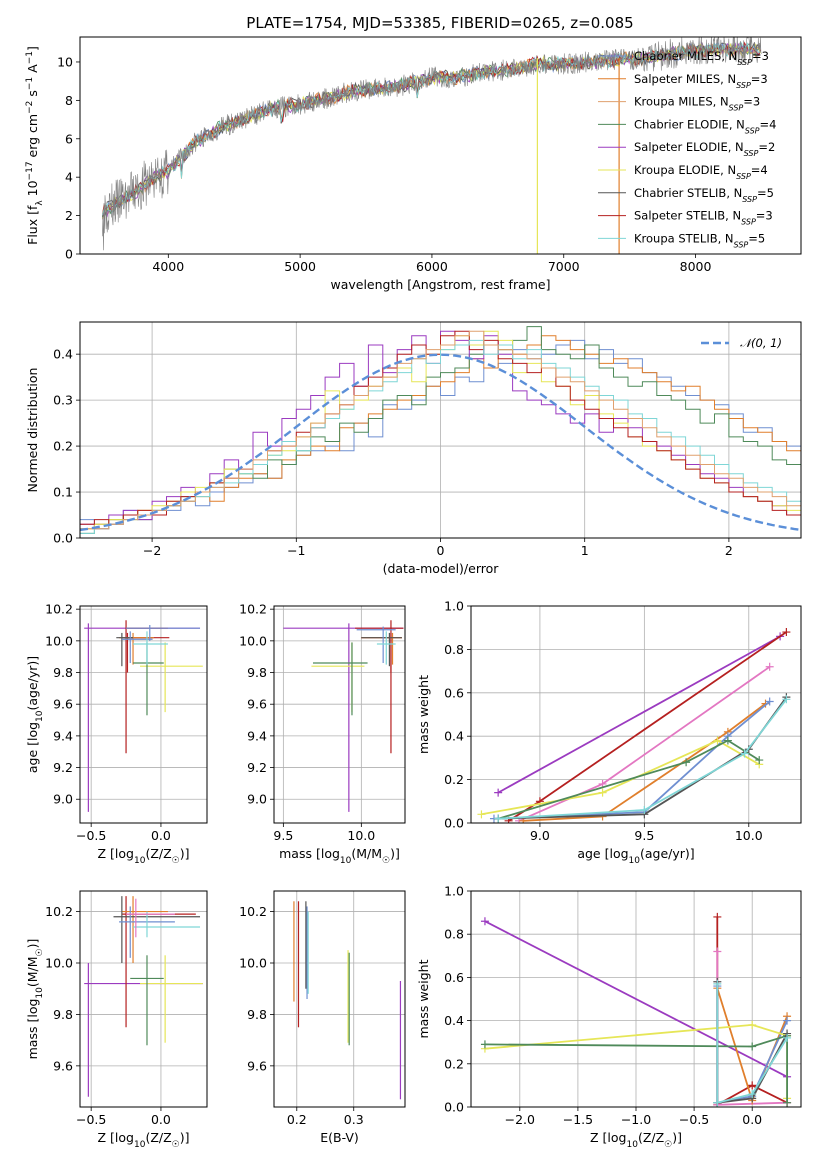 This screenshot has width=819, height=1170. What do you see at coordinates (124, 1137) in the screenshot?
I see `label-part: log` at bounding box center [124, 1137].